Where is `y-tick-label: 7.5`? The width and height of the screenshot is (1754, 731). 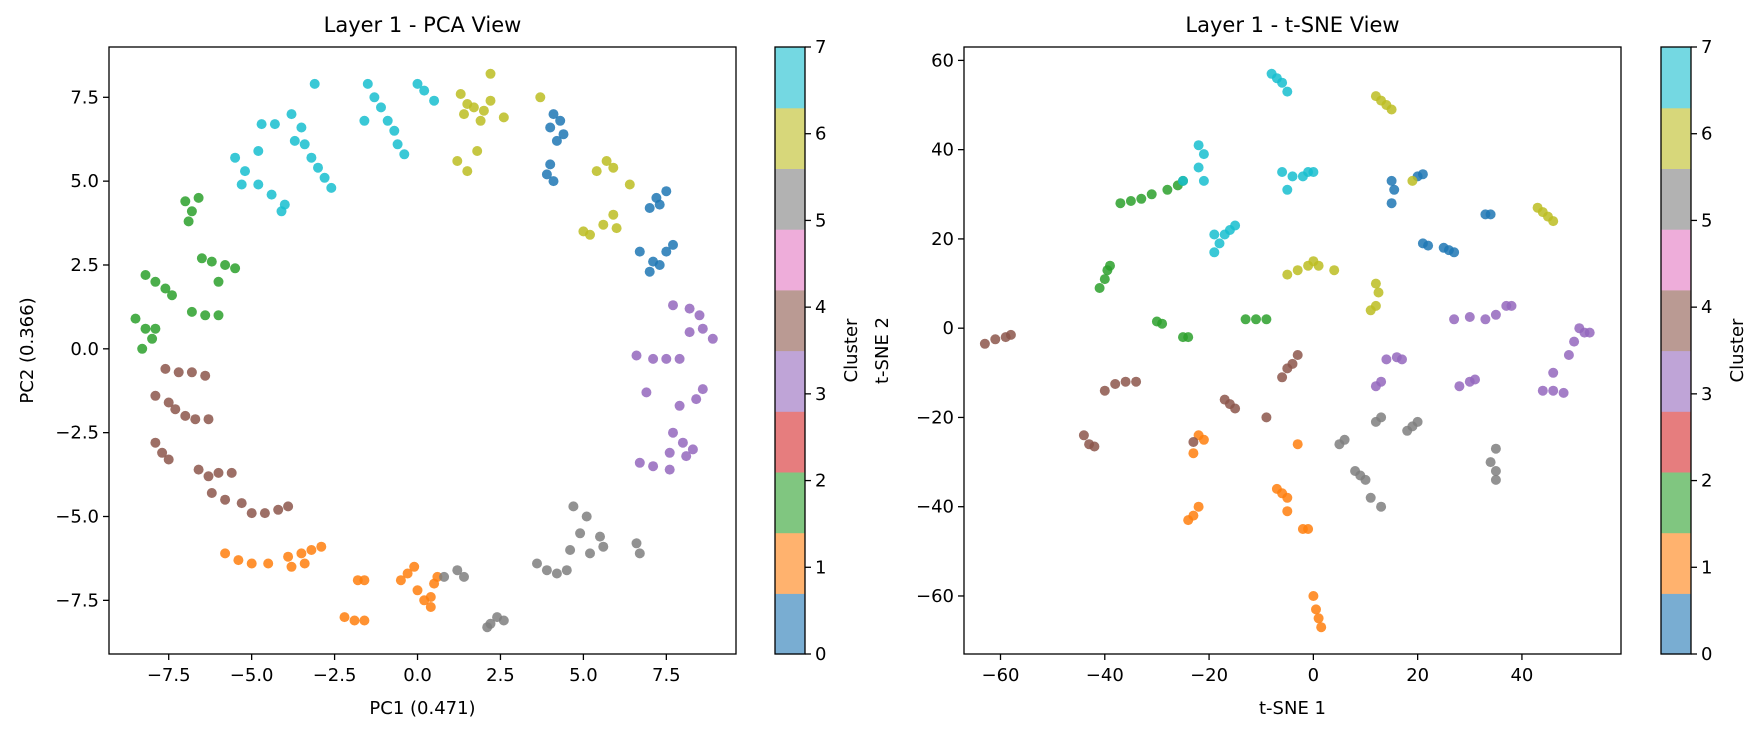
y-tick-label: 7.5 is located at coordinates (84, 97).